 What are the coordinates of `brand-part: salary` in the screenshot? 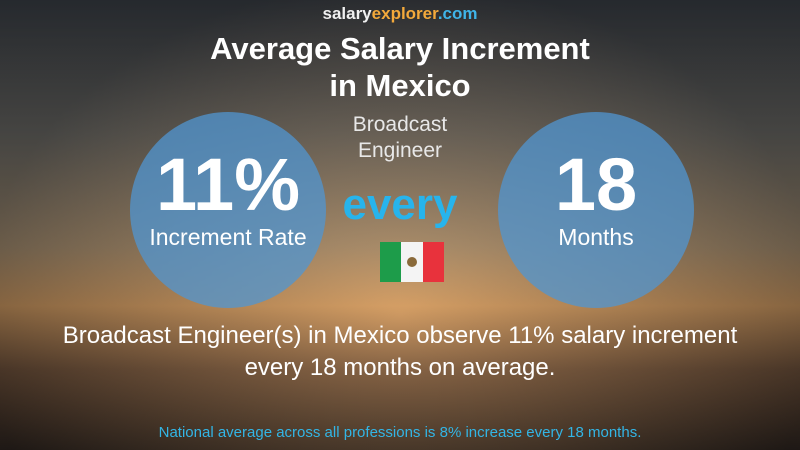 It's located at (347, 13).